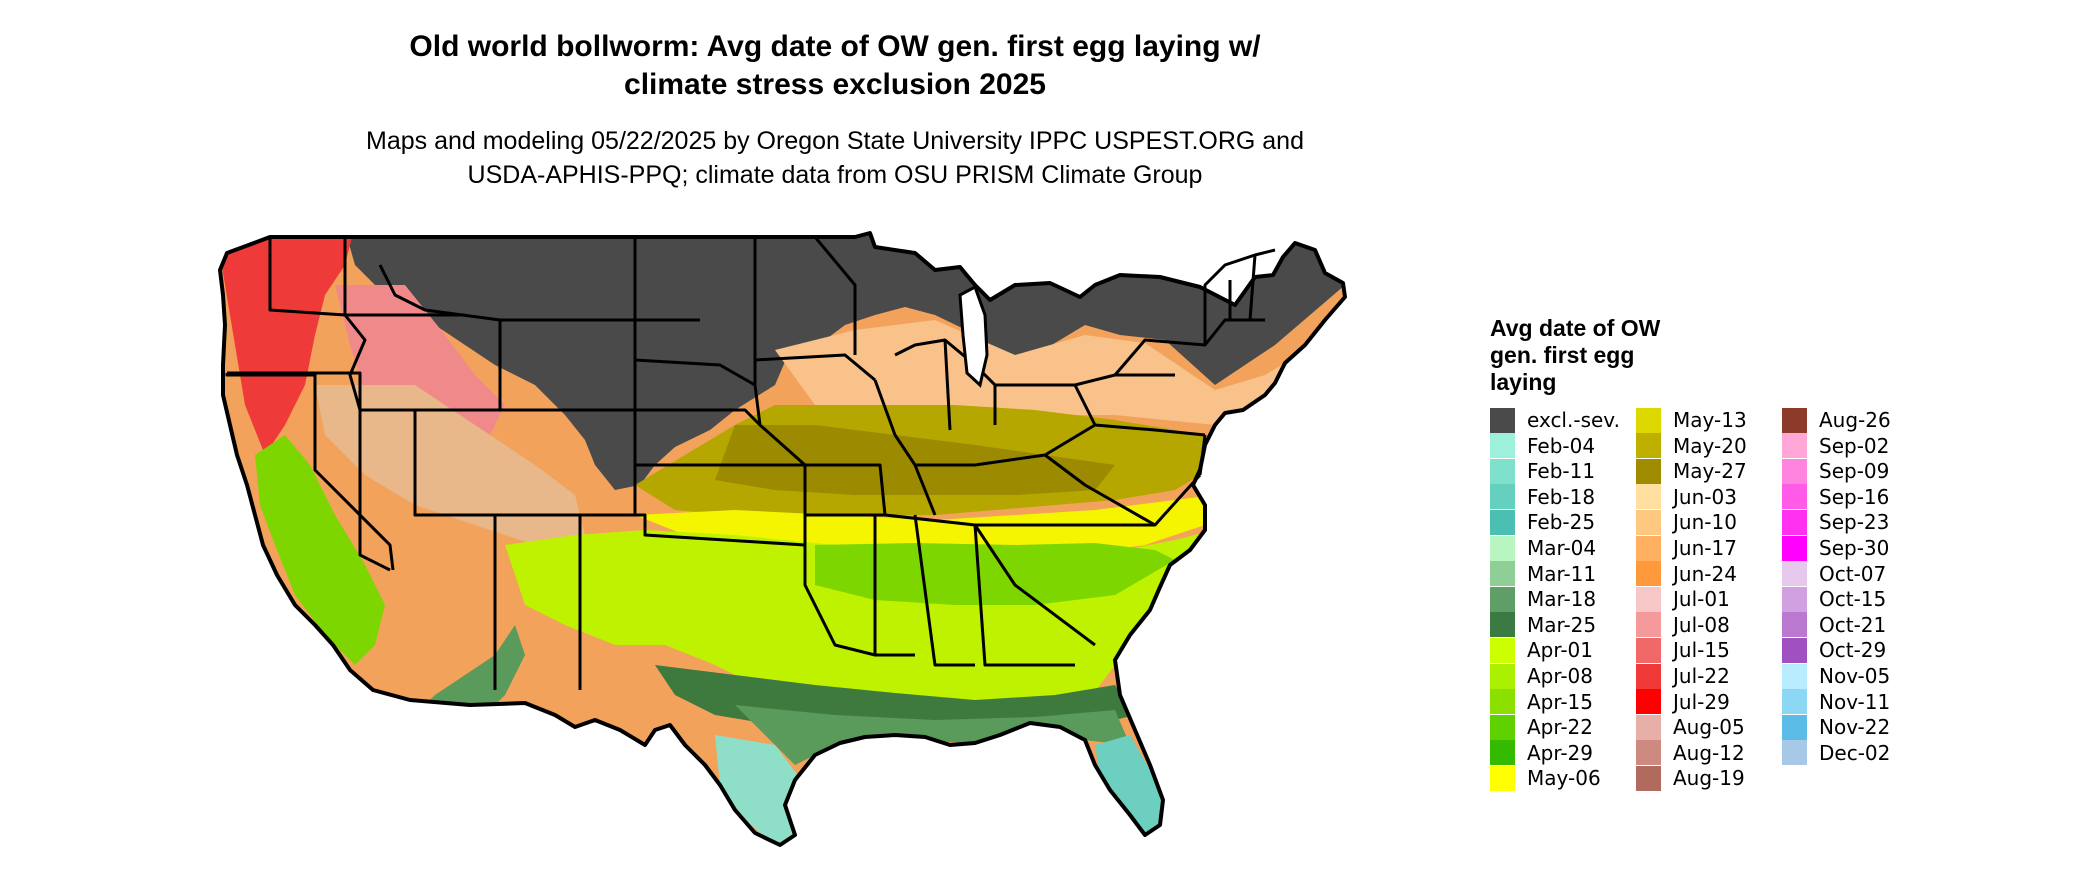  What do you see at coordinates (1139, 410) in the screenshot?
I see `state-line-pa-md` at bounding box center [1139, 410].